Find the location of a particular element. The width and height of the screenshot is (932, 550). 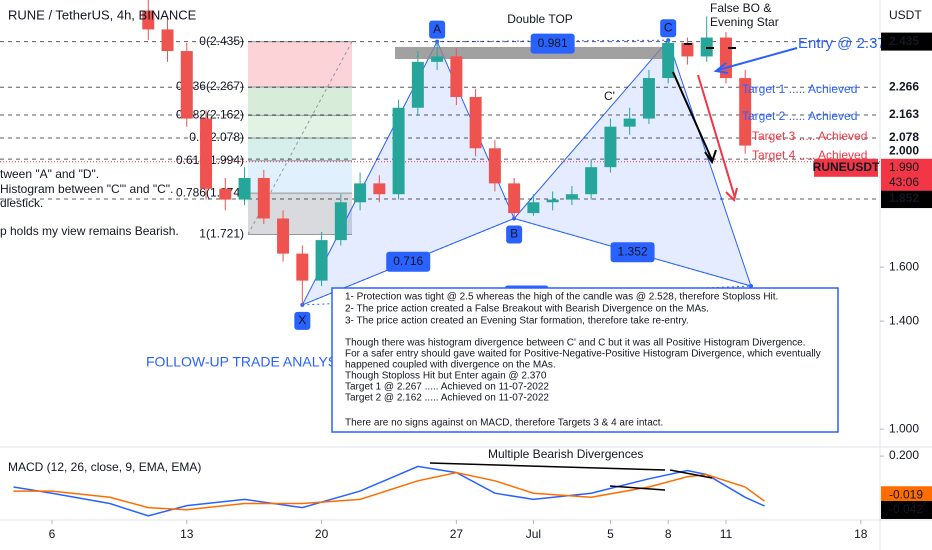

macd-value-label: -0.042 is located at coordinates (906, 509).